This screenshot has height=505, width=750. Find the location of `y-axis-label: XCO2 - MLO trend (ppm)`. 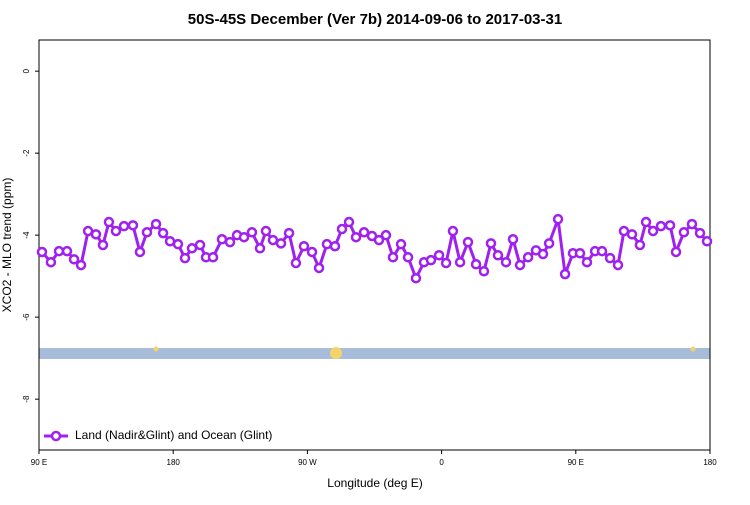

y-axis-label: XCO2 - MLO trend (ppm) is located at coordinates (7, 245).